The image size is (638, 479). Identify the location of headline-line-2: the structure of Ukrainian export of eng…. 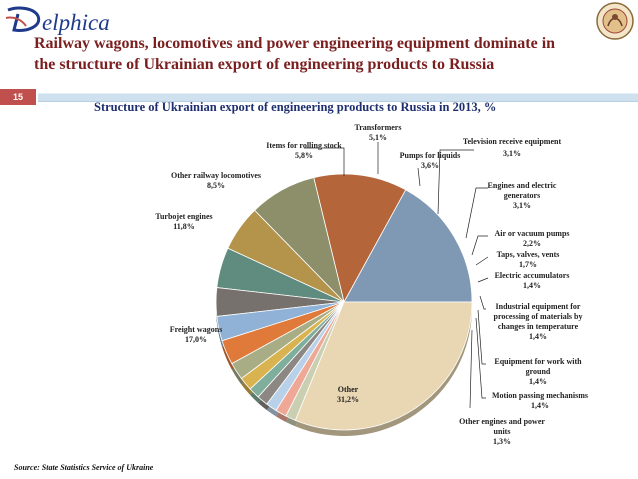
(264, 64).